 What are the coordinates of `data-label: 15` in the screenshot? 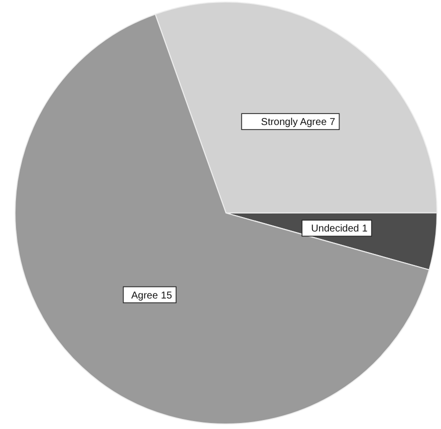 It's located at (166, 296).